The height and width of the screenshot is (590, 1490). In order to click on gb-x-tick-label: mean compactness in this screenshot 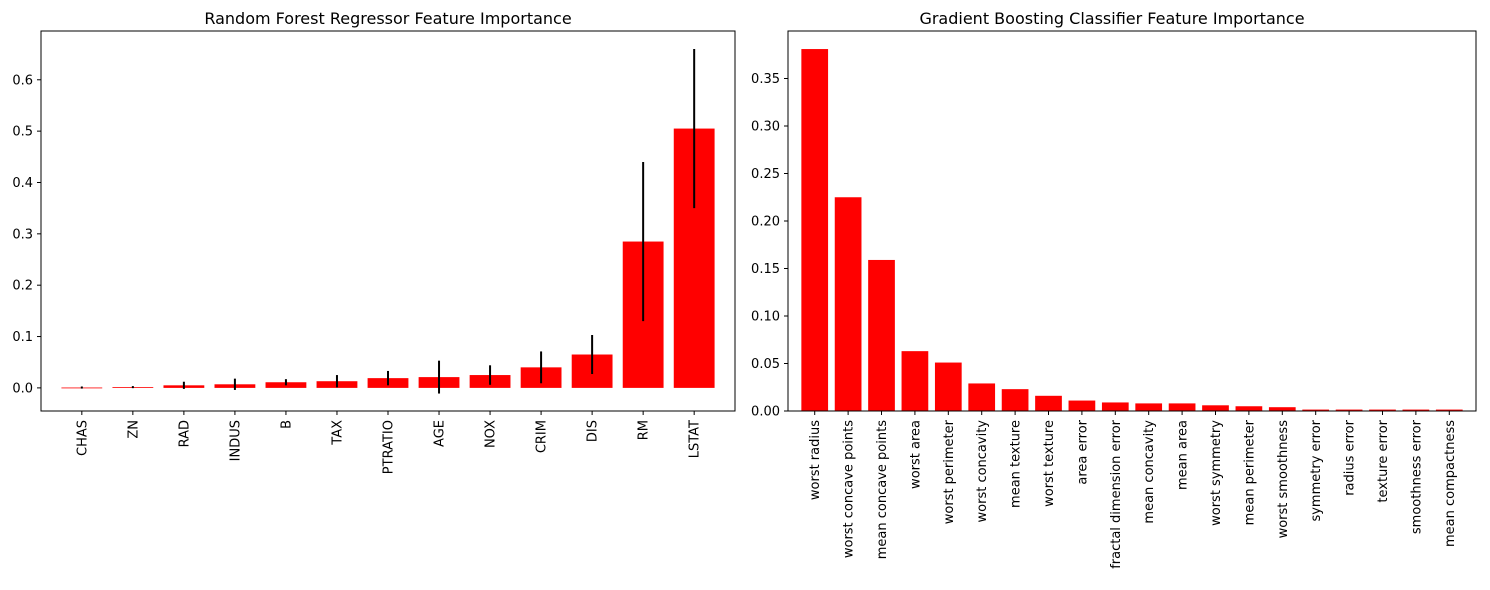, I will do `click(1450, 483)`.